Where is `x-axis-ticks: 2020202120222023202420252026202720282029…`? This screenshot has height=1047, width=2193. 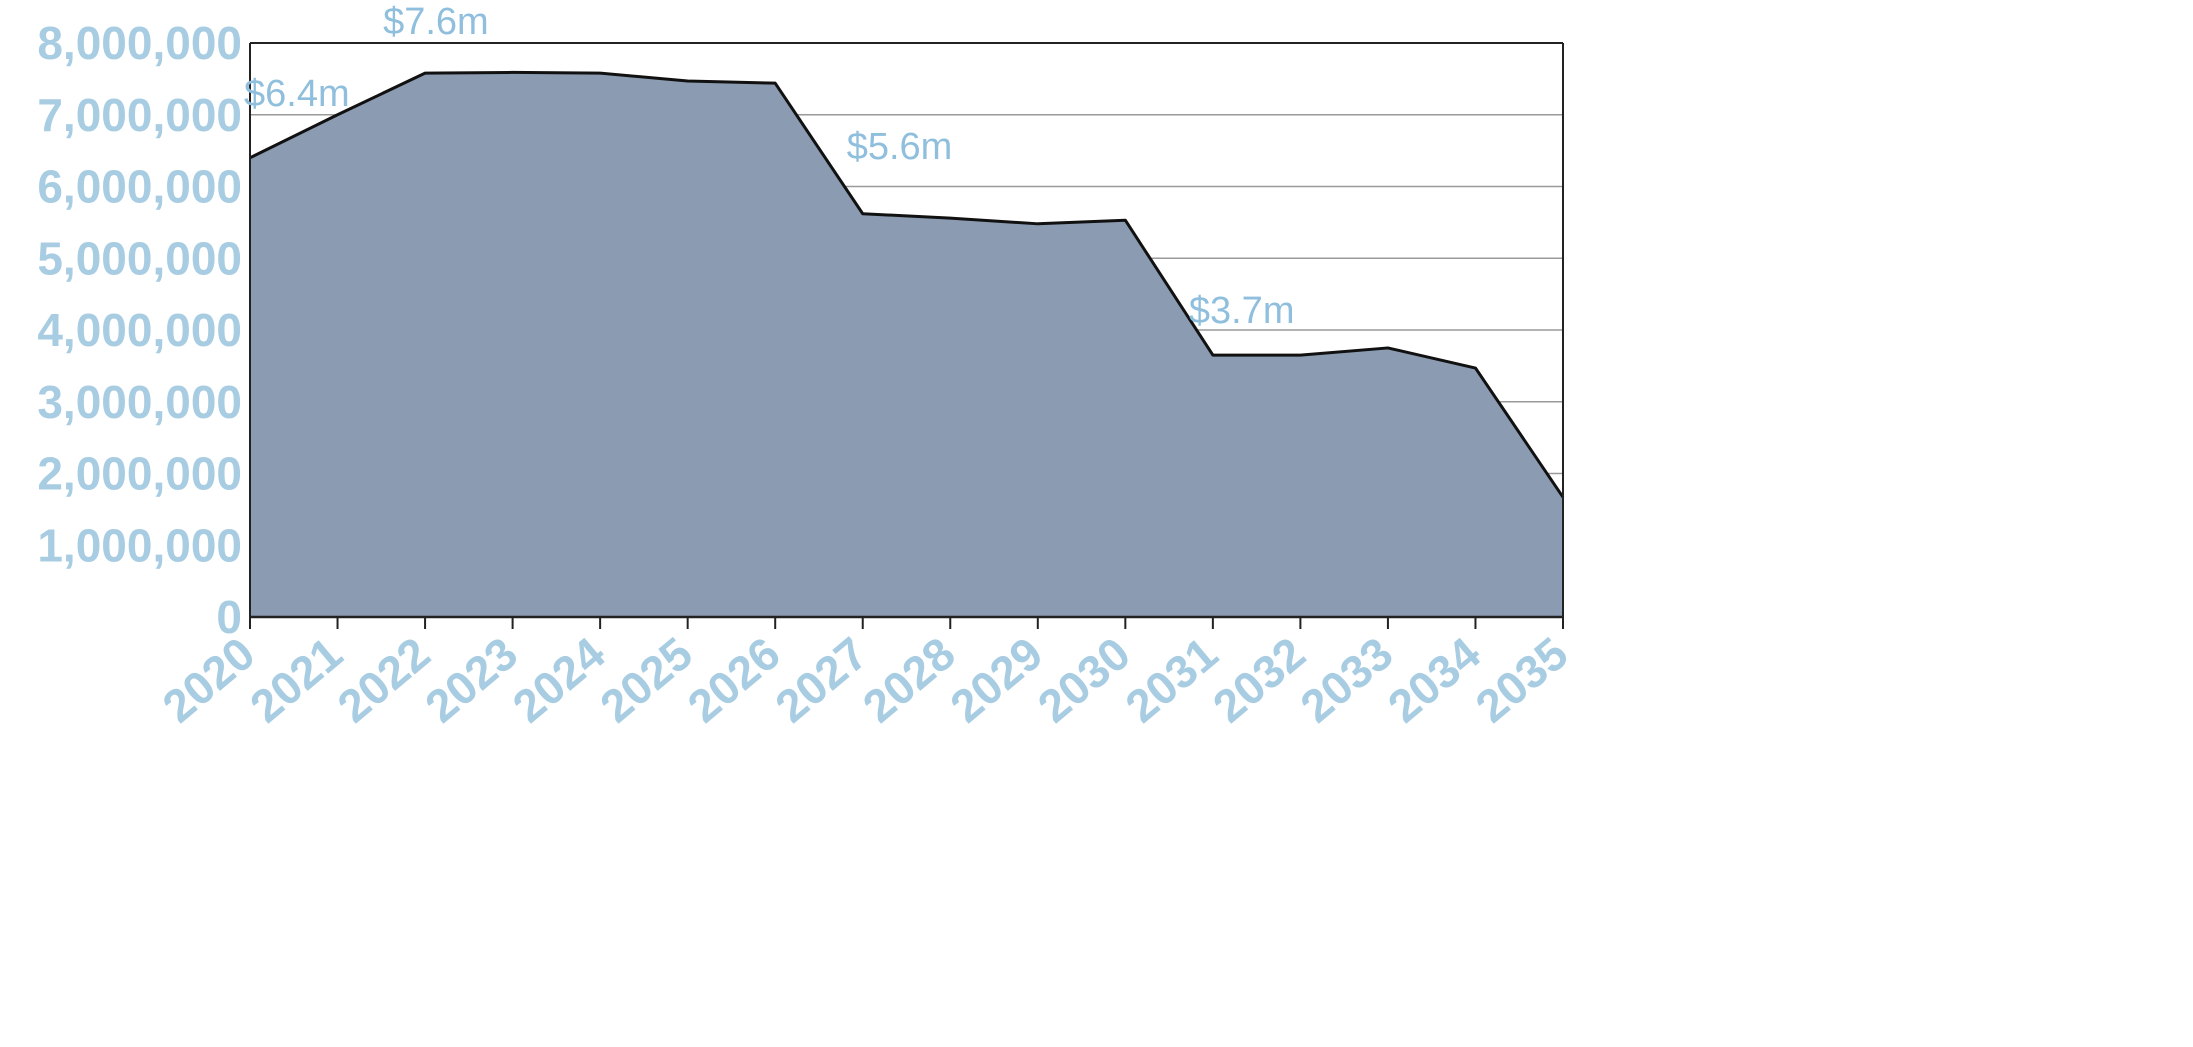 x-axis-ticks: 2020202120222023202420252026202720282029… is located at coordinates (865, 674).